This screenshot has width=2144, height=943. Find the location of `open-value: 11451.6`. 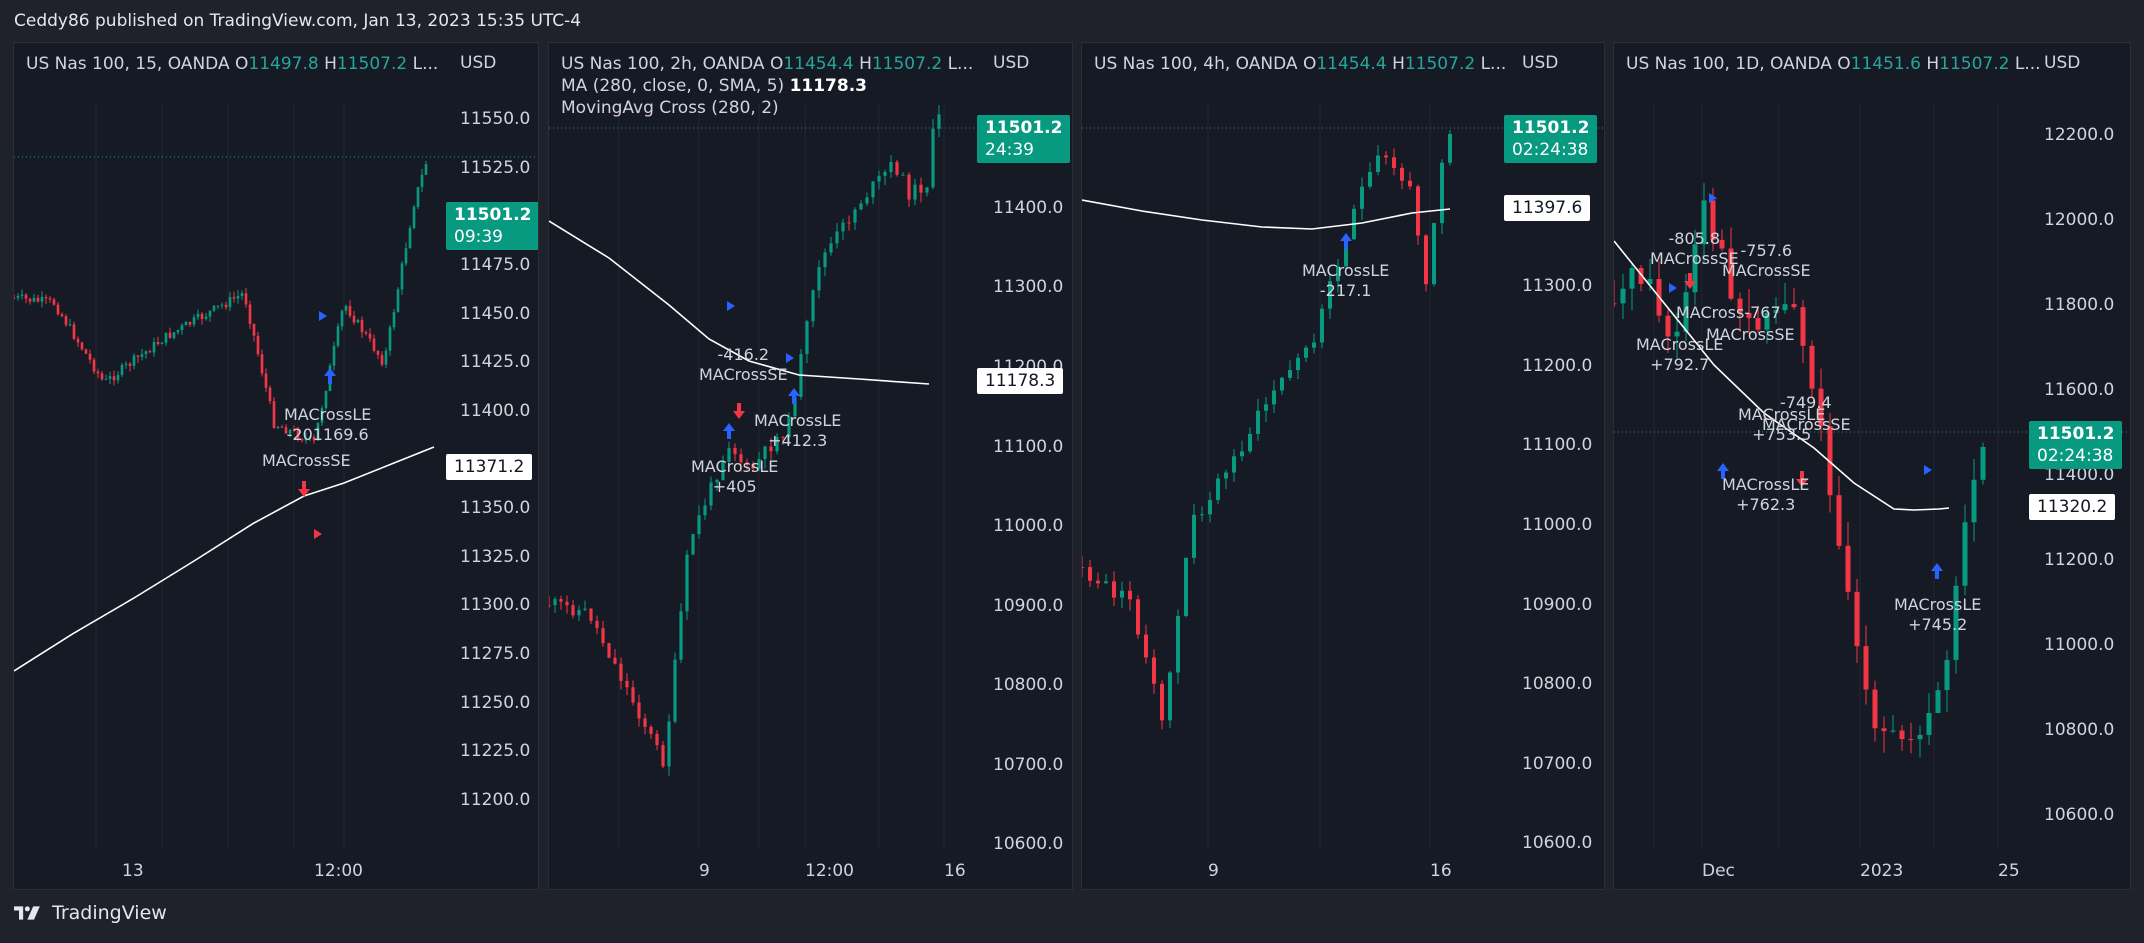

open-value: 11451.6 is located at coordinates (1885, 64).